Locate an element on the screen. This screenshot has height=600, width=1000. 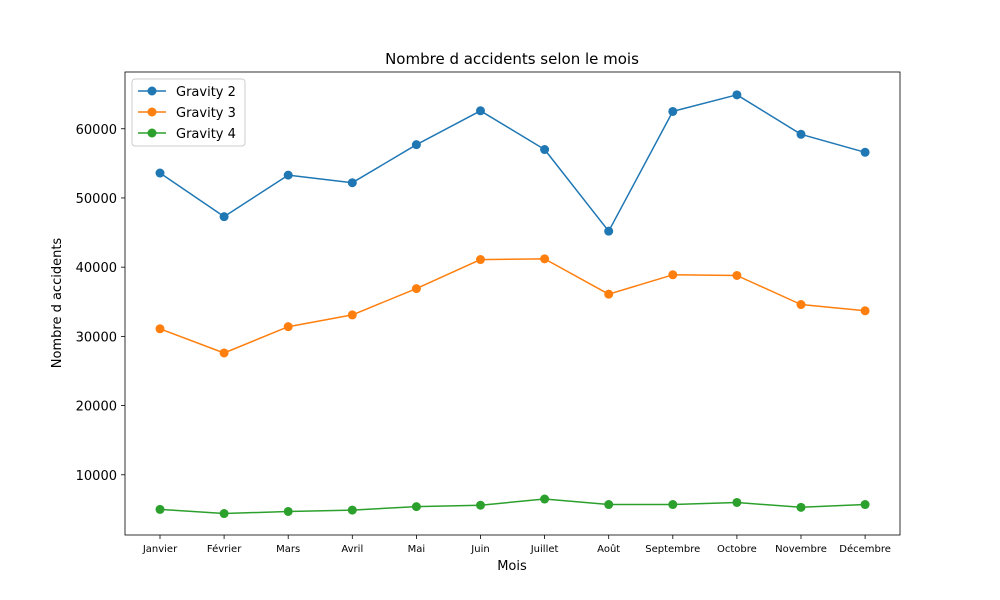
x-tick-label: Février is located at coordinates (224, 549).